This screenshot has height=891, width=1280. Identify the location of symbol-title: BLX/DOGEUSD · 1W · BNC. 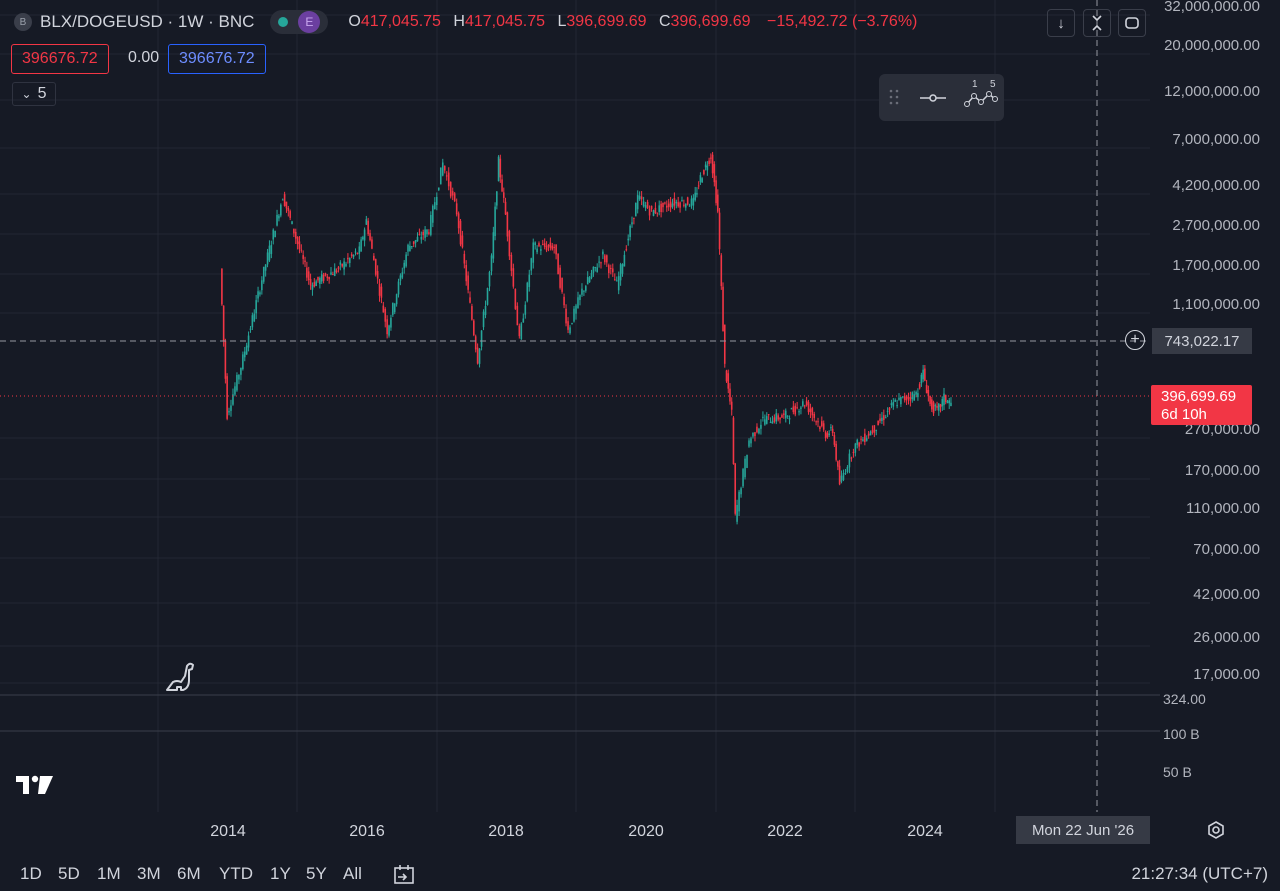
(147, 21).